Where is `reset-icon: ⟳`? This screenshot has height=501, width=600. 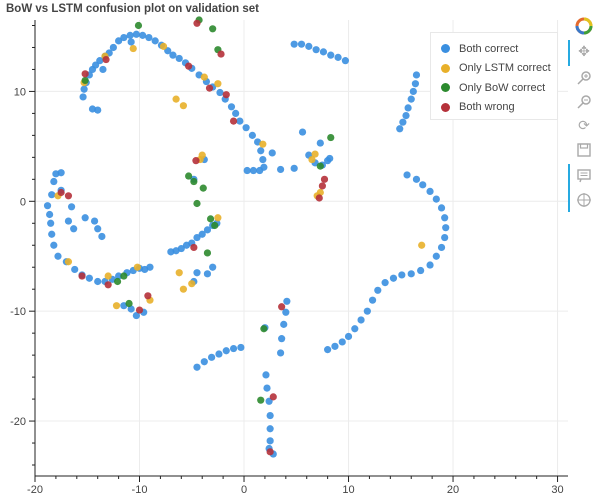 reset-icon: ⟳ is located at coordinates (584, 126).